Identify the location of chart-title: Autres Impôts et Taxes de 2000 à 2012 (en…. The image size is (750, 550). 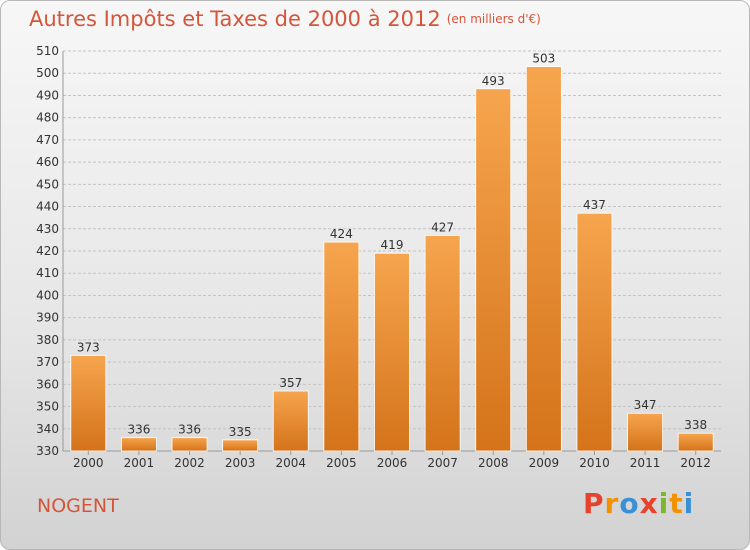
(285, 19).